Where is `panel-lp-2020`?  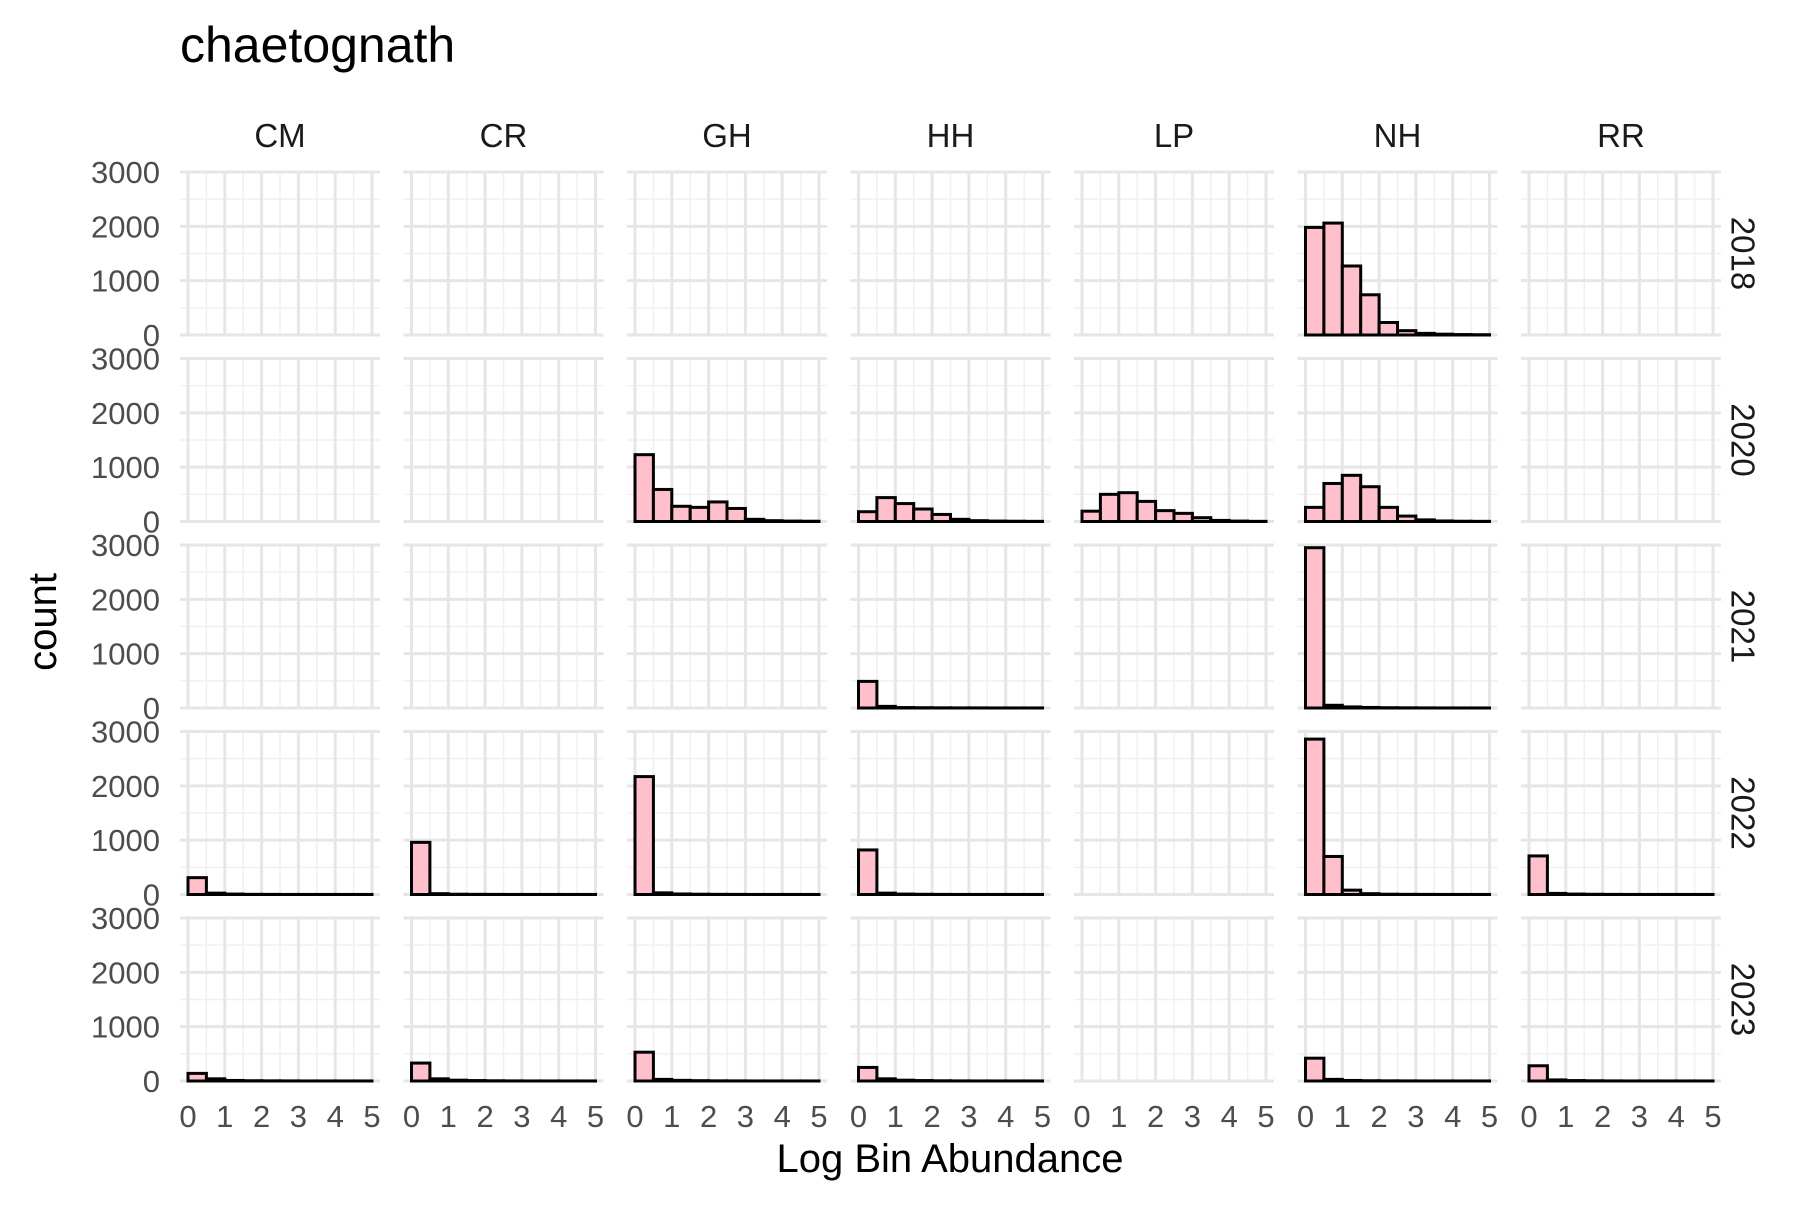 panel-lp-2020 is located at coordinates (1174, 440).